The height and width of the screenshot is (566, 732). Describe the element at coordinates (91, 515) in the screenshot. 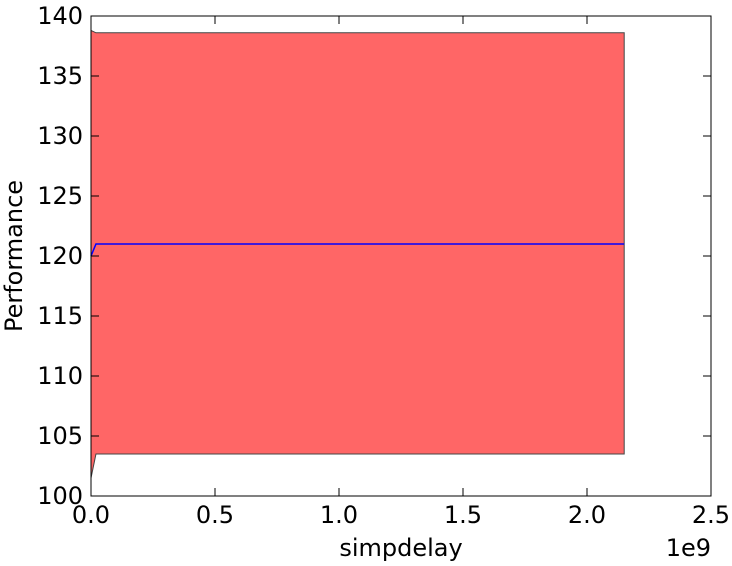

I see `x-tick-label: 0.0` at that location.